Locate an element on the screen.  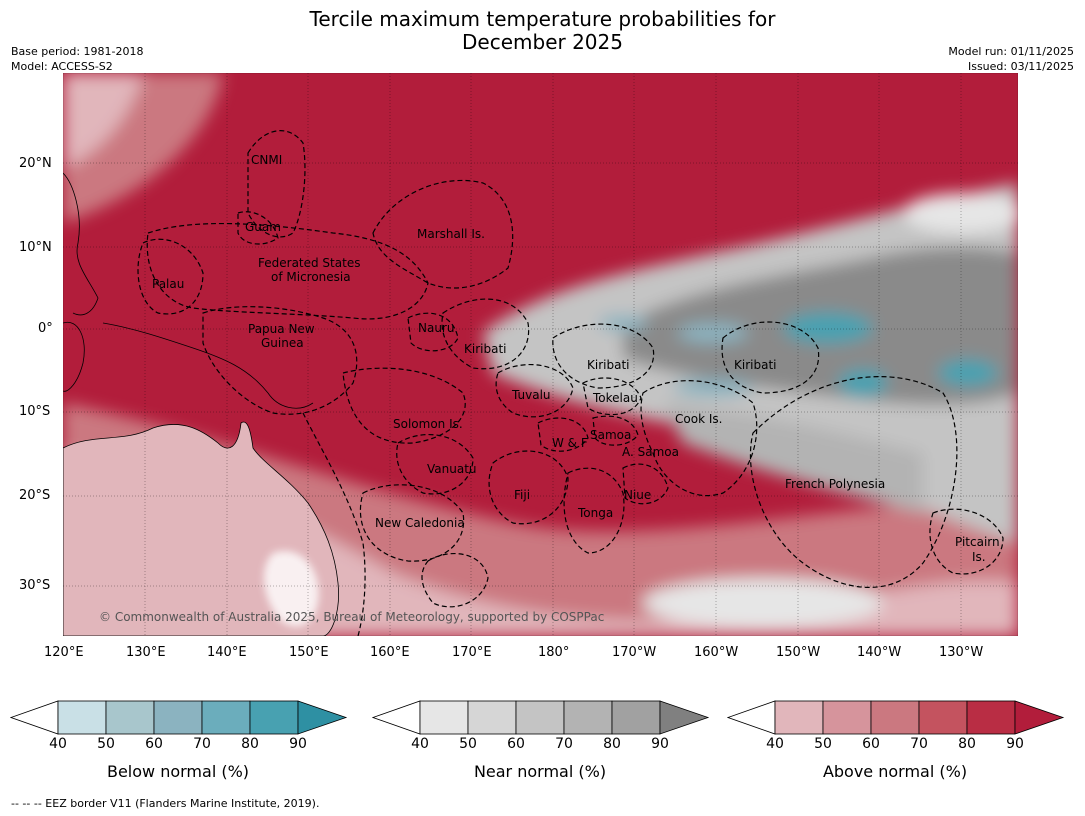
region-label-fsm-2: of Micronesia is located at coordinates (311, 277).